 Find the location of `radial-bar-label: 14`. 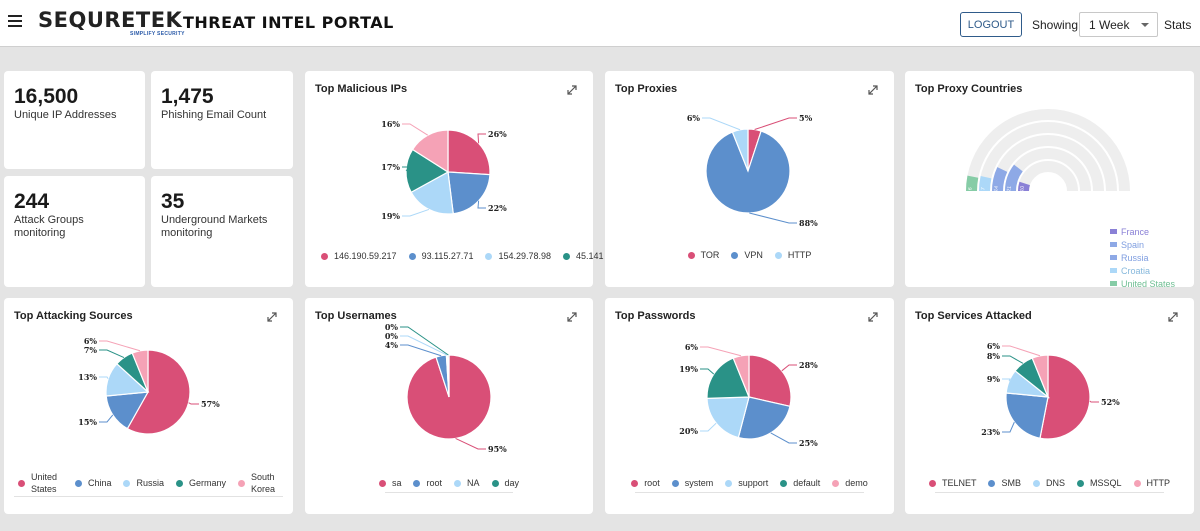

radial-bar-label: 14 is located at coordinates (996, 188).